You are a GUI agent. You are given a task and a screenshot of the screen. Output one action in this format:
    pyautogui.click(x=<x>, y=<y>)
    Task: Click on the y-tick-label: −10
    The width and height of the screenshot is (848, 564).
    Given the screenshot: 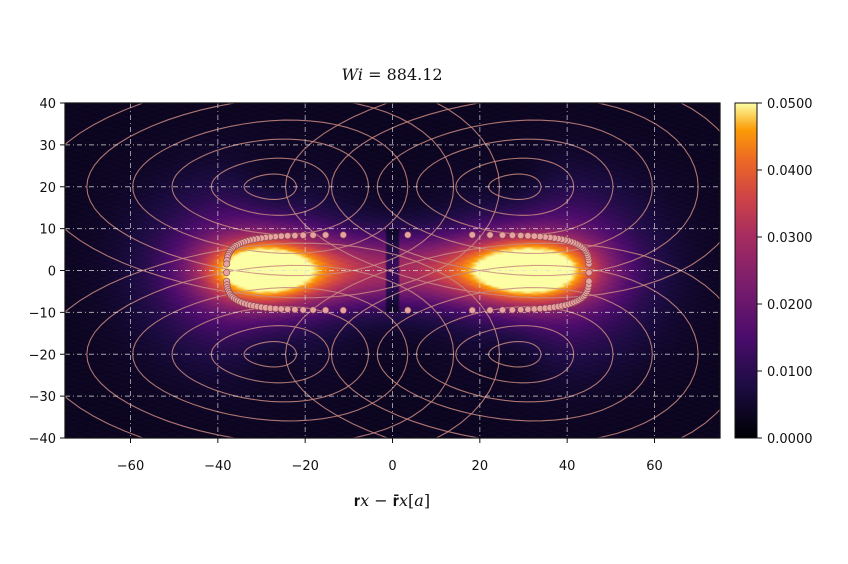 What is the action you would take?
    pyautogui.click(x=42, y=313)
    